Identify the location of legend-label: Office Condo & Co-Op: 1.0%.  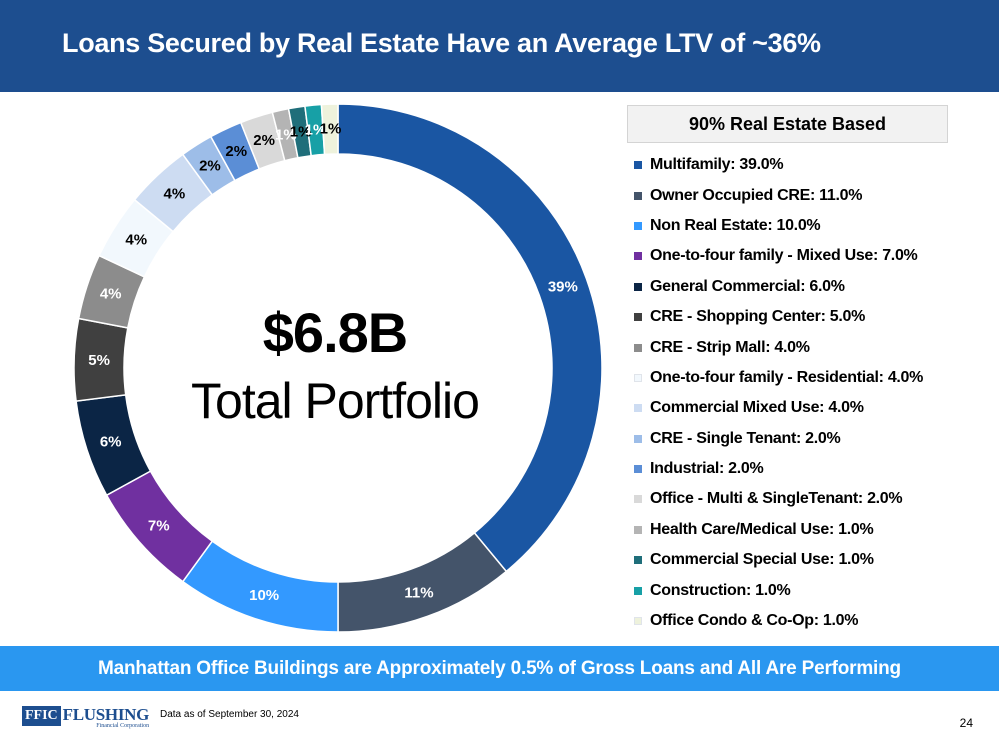
(754, 621).